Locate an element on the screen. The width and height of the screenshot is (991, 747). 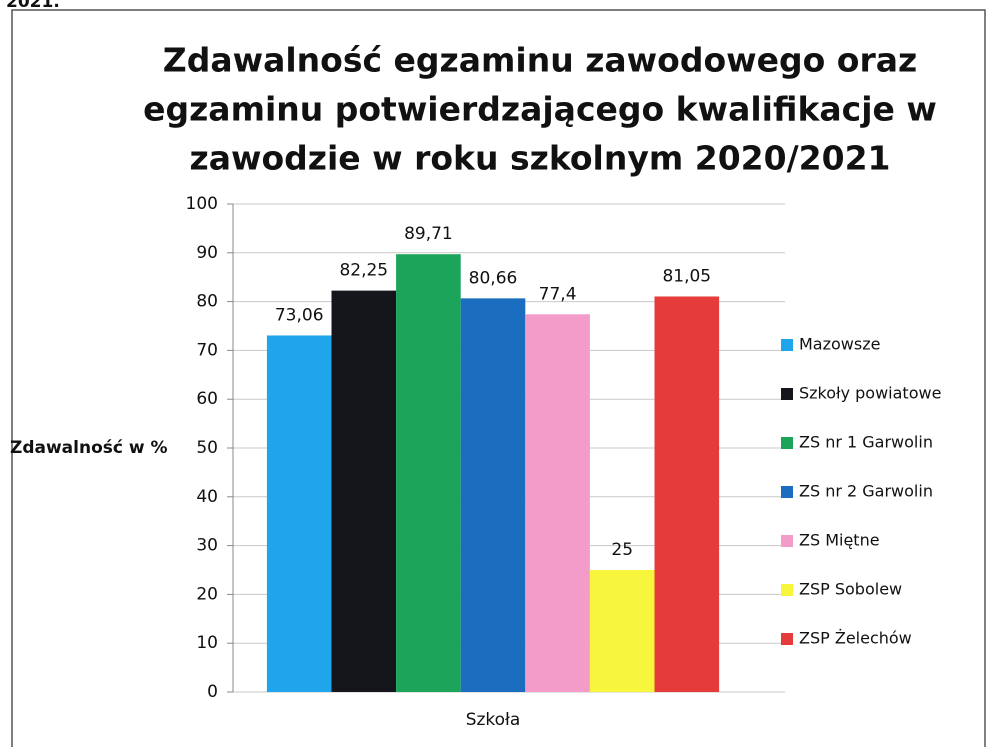
legend-label: ZS nr 2 Garwolin is located at coordinates (866, 491).